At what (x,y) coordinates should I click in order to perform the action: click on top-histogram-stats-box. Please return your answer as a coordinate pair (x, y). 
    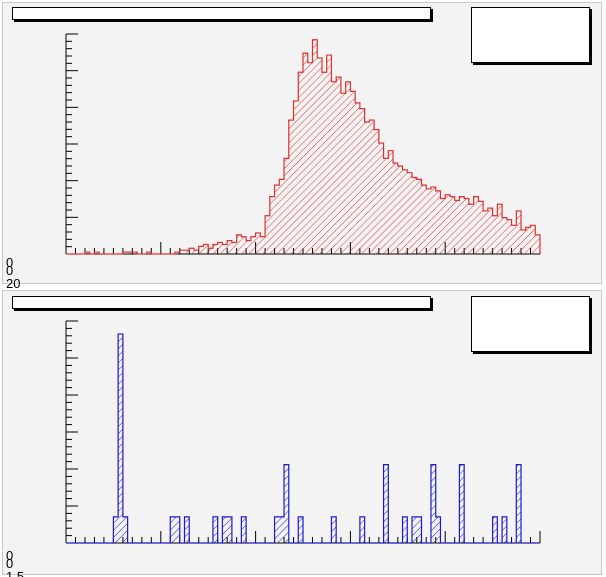
    Looking at the image, I should click on (530, 35).